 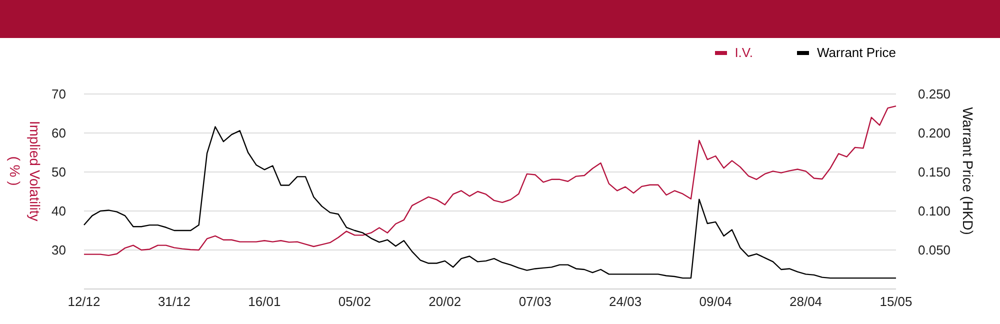 What do you see at coordinates (354, 302) in the screenshot?
I see `x-tick-label: 05/02` at bounding box center [354, 302].